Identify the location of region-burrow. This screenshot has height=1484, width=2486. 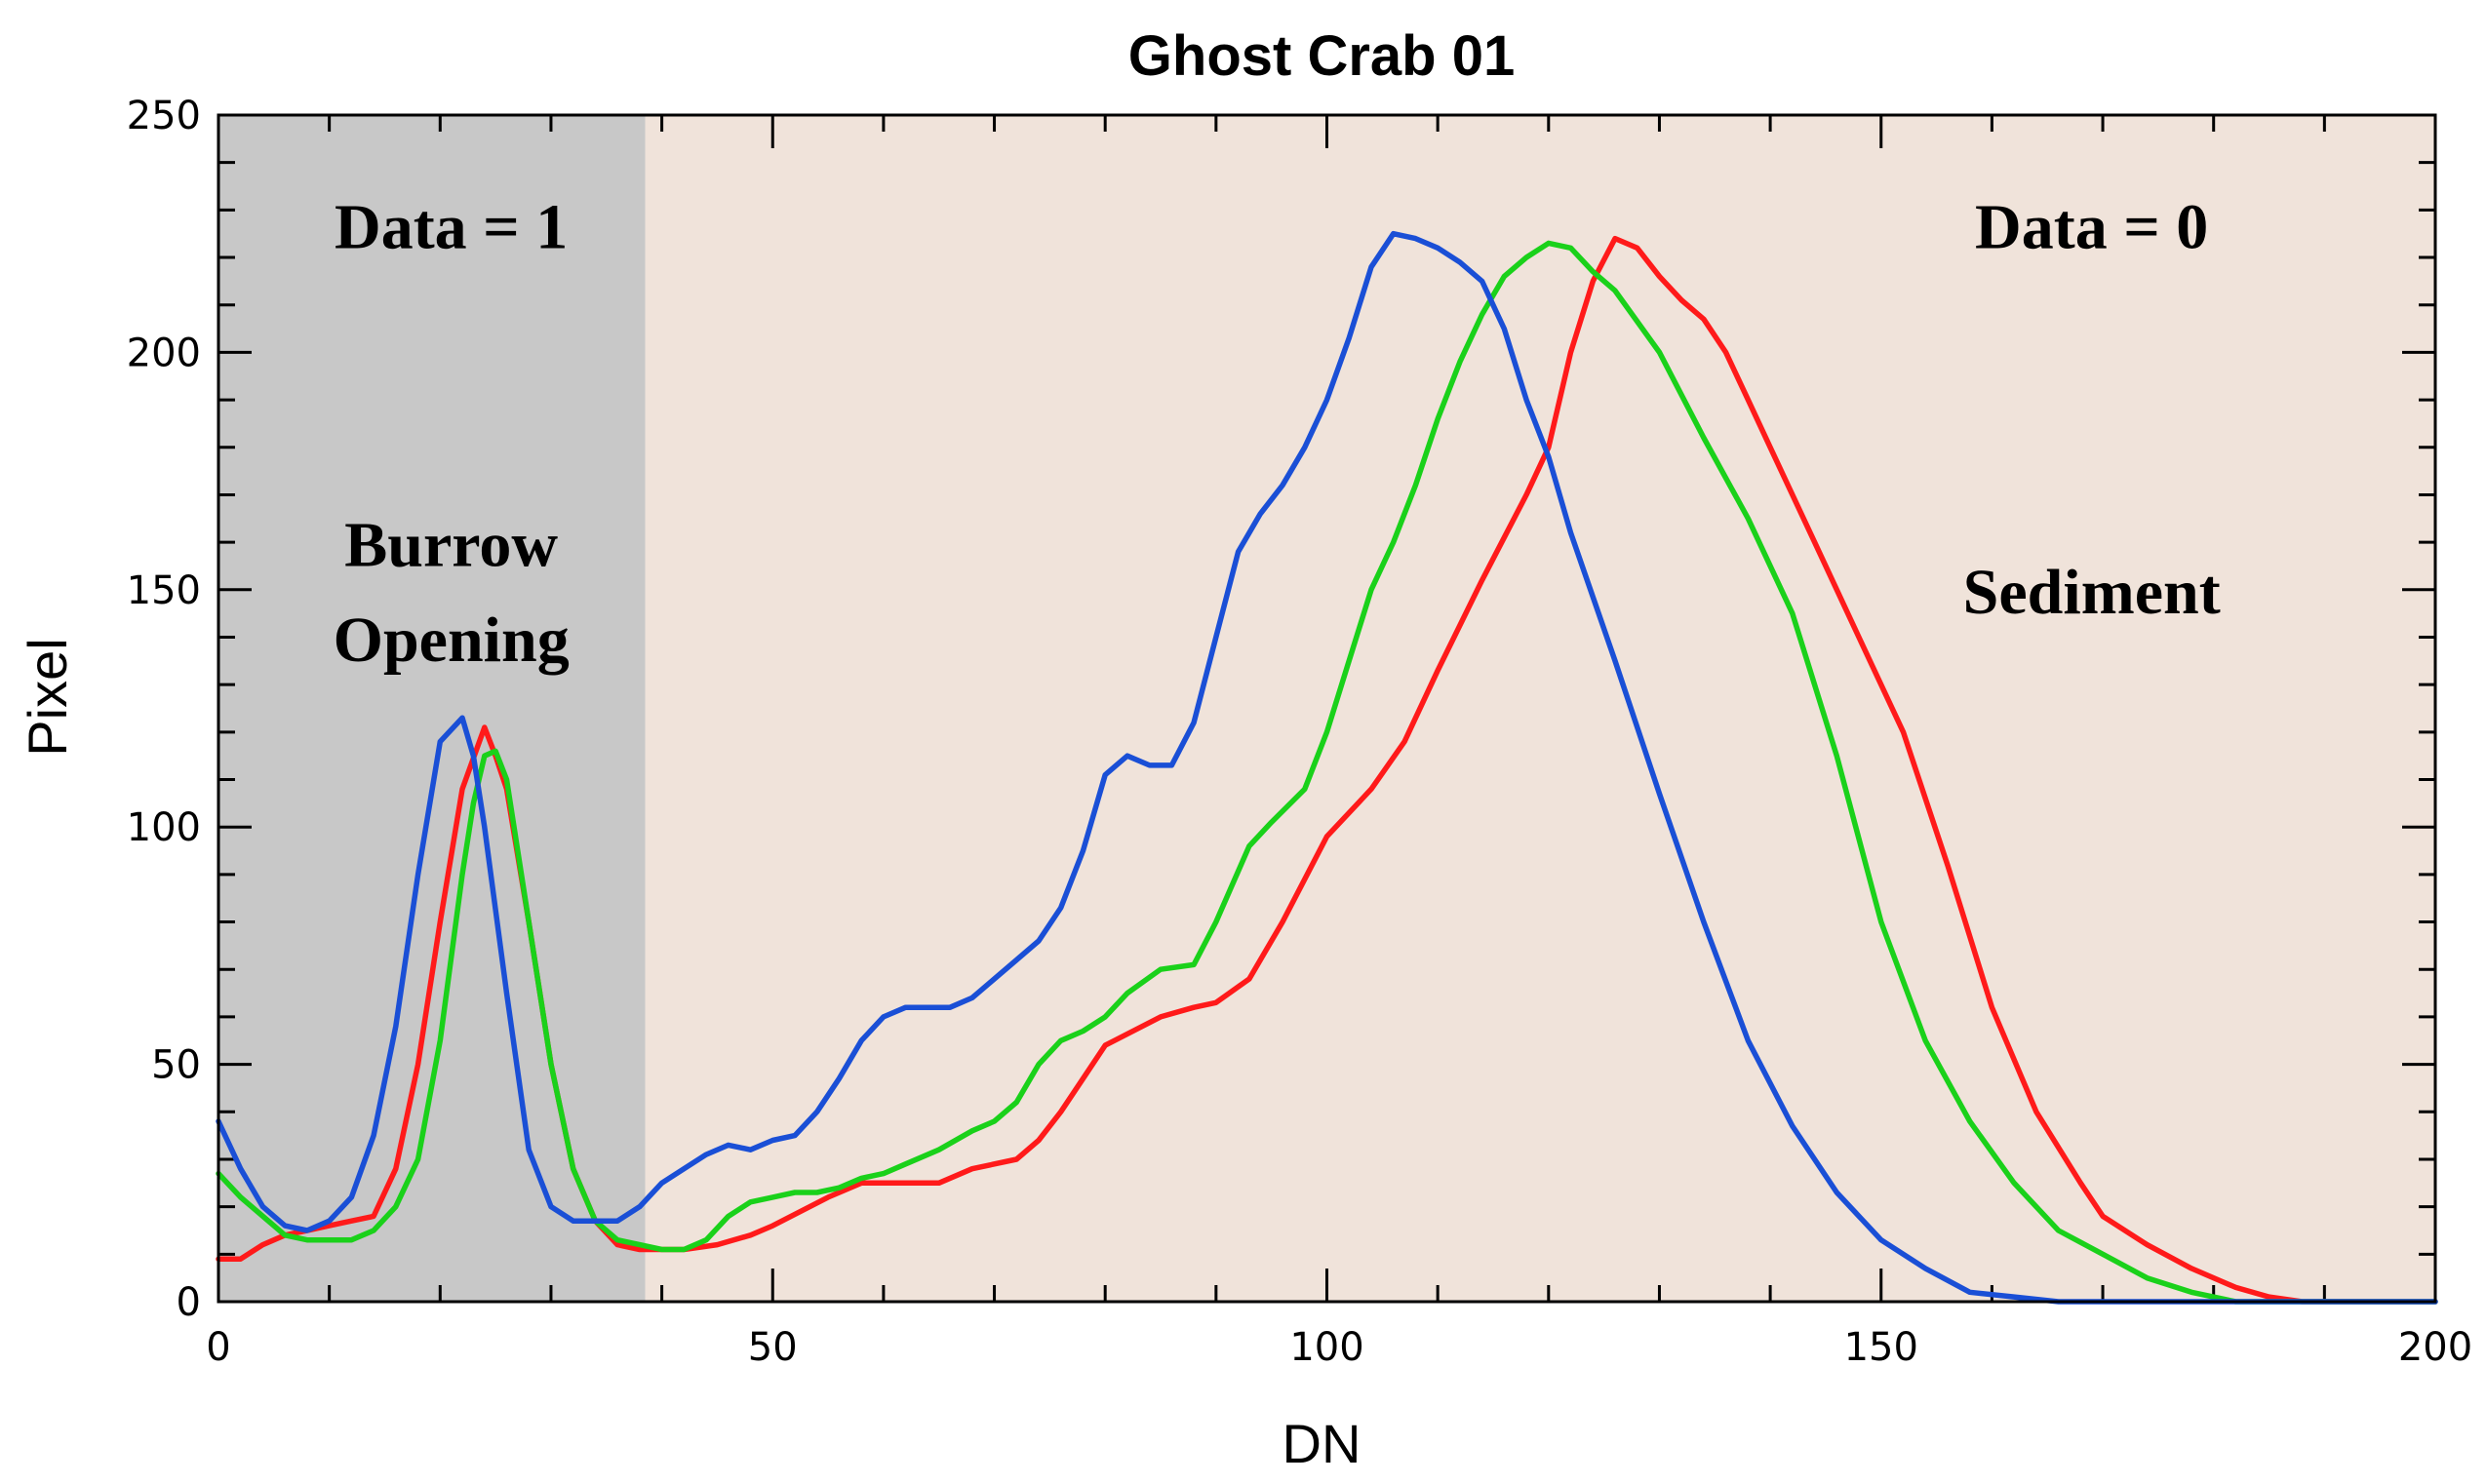
(432, 708).